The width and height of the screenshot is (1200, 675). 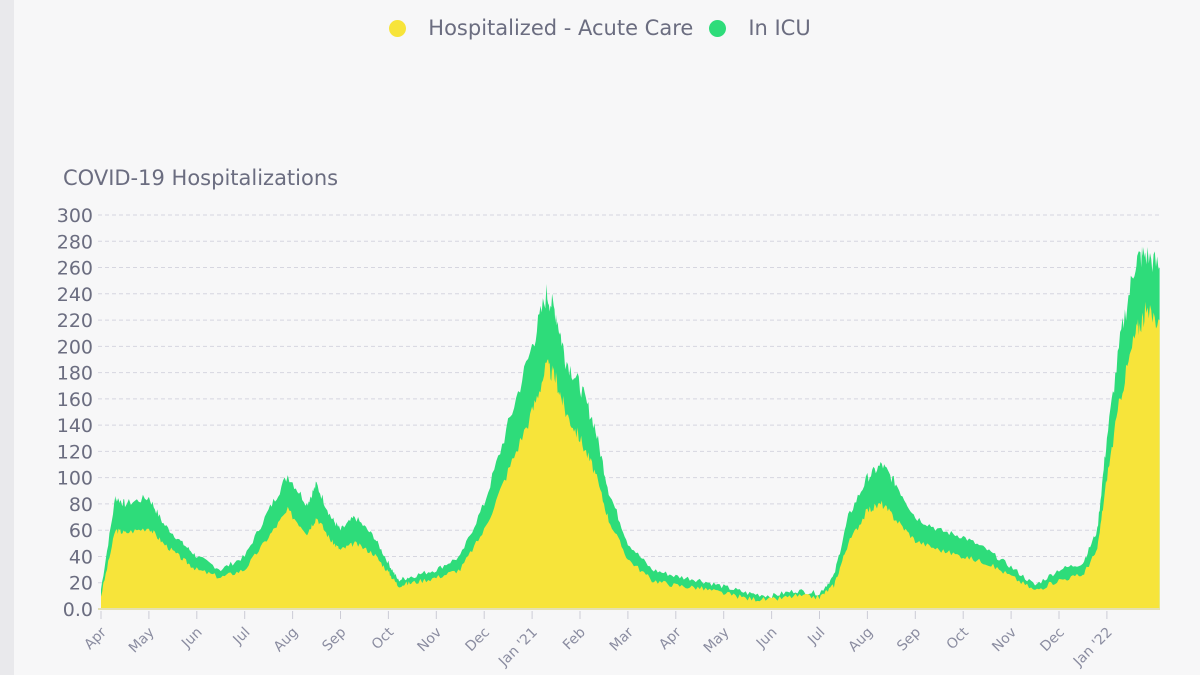 What do you see at coordinates (398, 28) in the screenshot?
I see `yellow-dot-icon` at bounding box center [398, 28].